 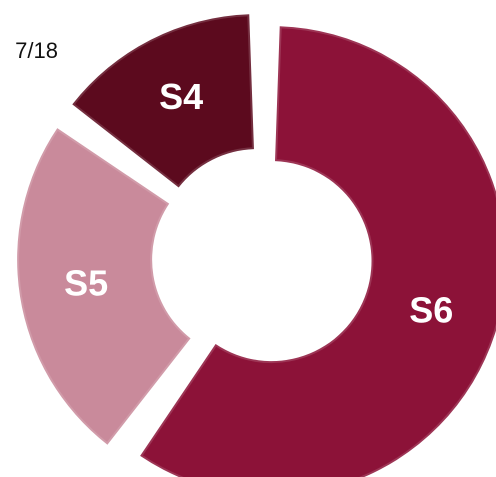 I want to click on donut-slice, so click(x=163, y=101).